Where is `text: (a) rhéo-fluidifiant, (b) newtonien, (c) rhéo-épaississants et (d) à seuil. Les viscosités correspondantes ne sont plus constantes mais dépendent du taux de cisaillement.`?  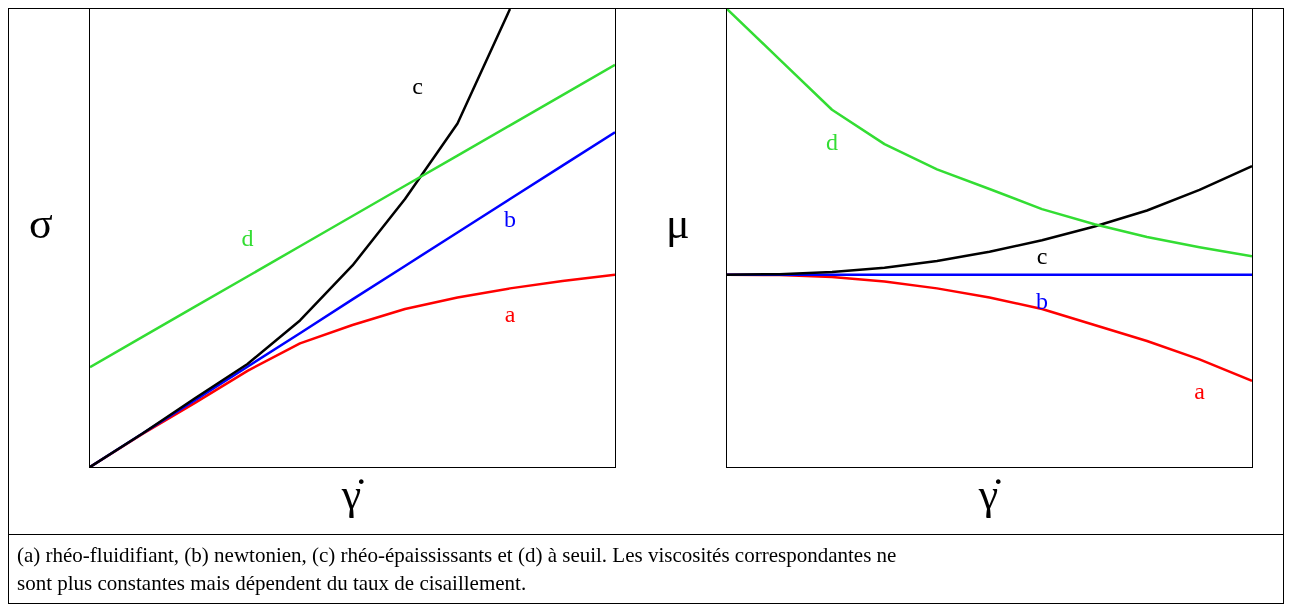
text: (a) rhéo-fluidifiant, (b) newtonien, (c) rhéo-épaississants et (d) à seuil. Les viscosités correspondantes ne sont plus constantes mais dépendent du taux de cisaillement. is located at coordinates (457, 569).